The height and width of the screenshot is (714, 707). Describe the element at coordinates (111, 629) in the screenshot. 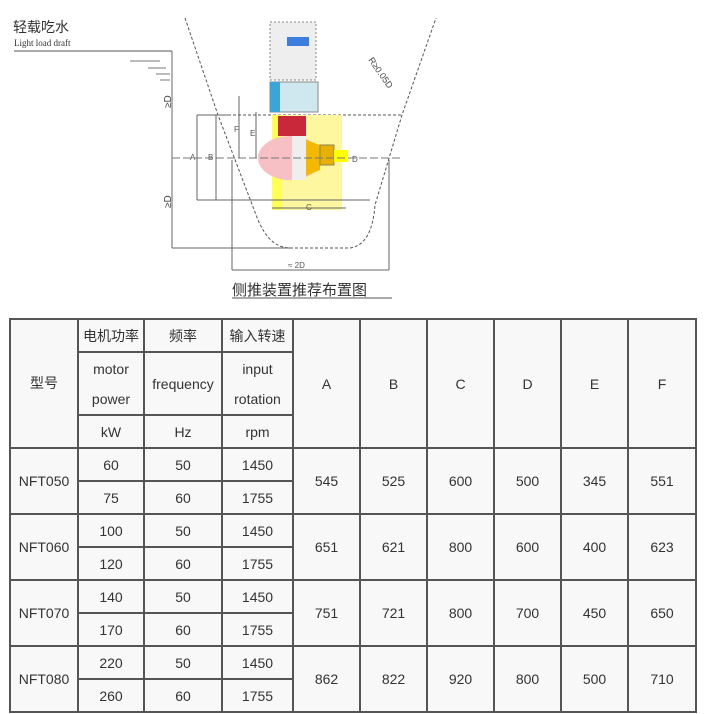

I see `cell-power: 170` at that location.